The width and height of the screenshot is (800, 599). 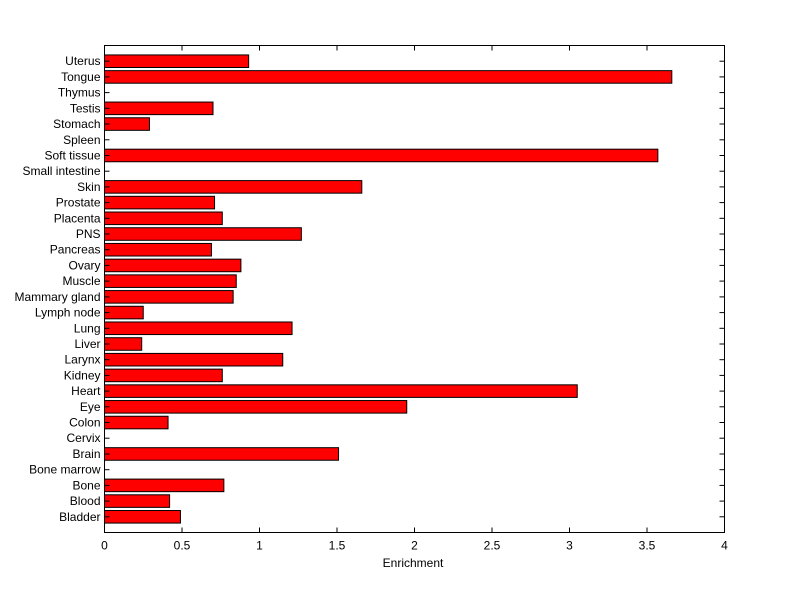 I want to click on y-tick-label-ovary: Ovary, so click(x=84, y=265).